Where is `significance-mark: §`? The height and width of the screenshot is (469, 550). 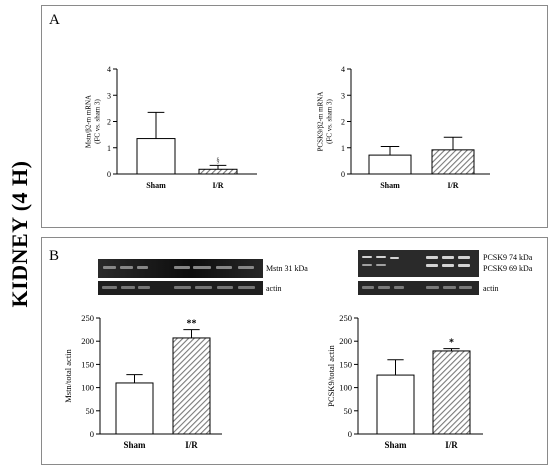
significance-mark: § is located at coordinates (218, 160).